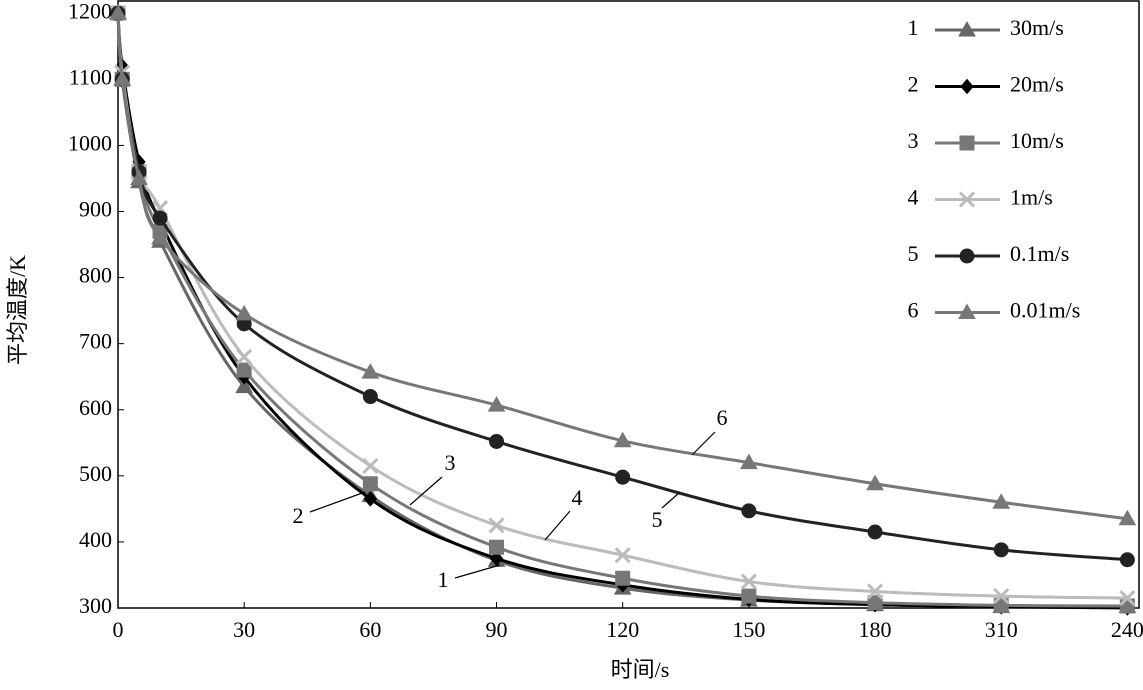 Image resolution: width=1143 pixels, height=690 pixels. Describe the element at coordinates (913, 253) in the screenshot. I see `legend-number: 5` at that location.